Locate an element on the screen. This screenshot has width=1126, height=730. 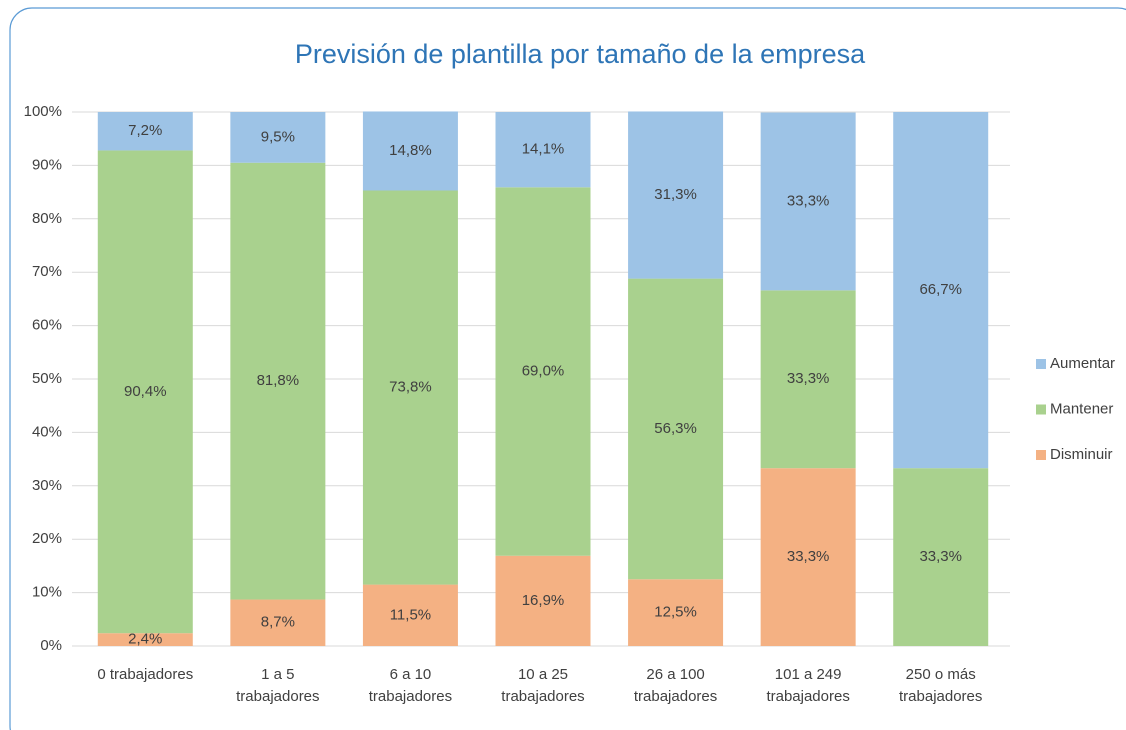
data-label: 2,4% is located at coordinates (145, 639).